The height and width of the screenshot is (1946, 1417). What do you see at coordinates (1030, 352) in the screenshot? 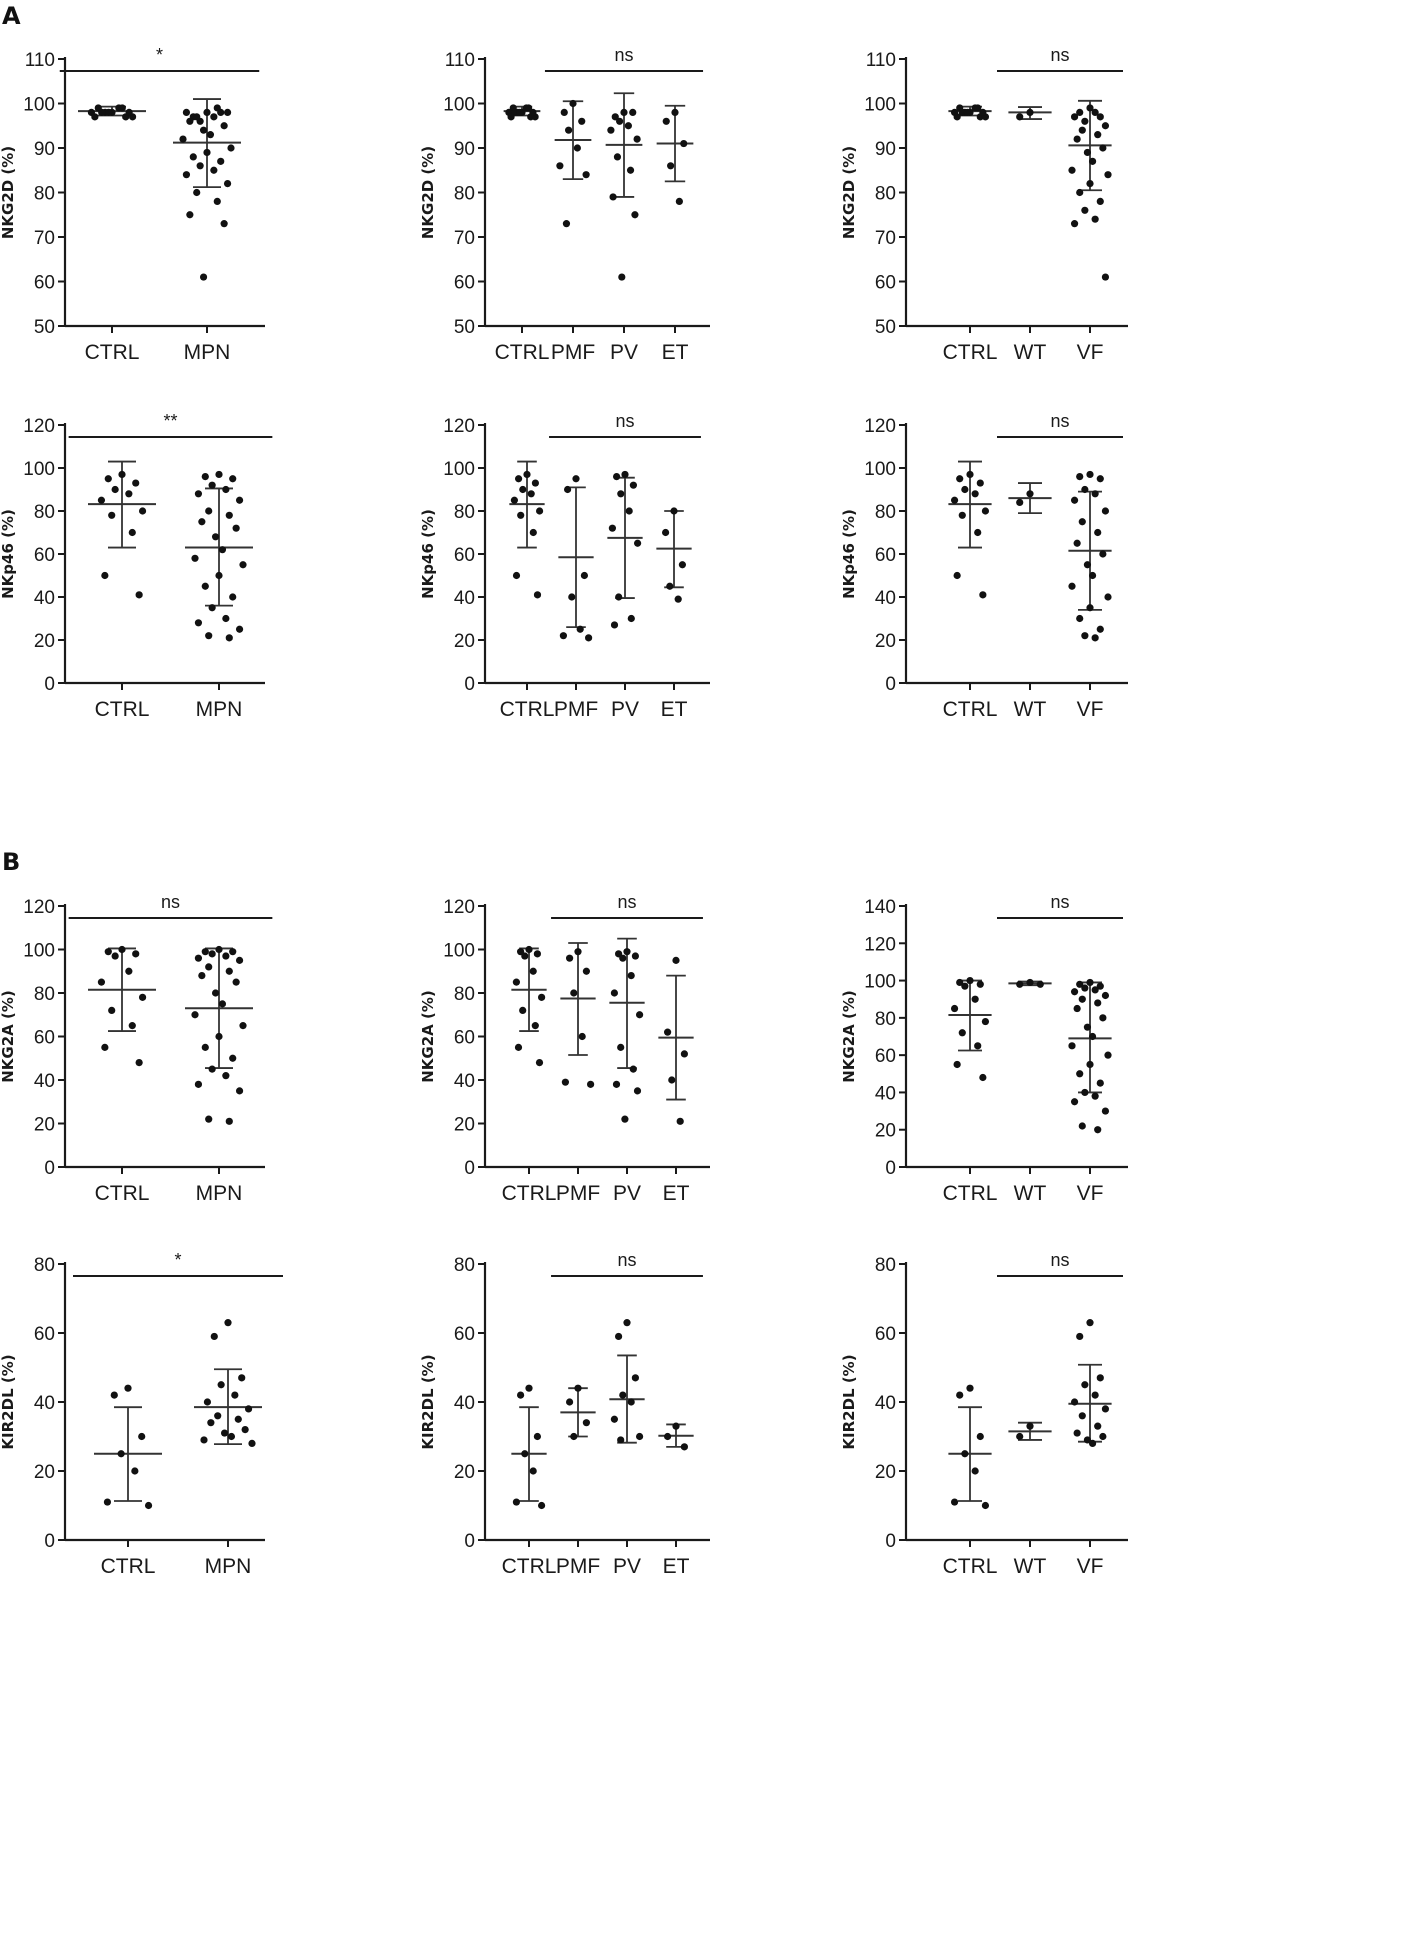
I see `category-label: WT` at bounding box center [1030, 352].